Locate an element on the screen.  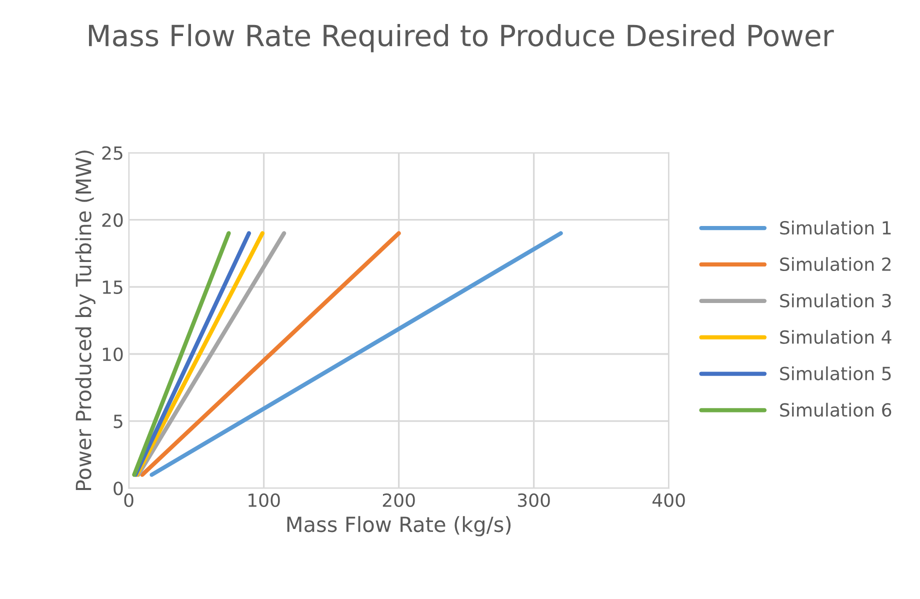
x-tick-label: 100 is located at coordinates (264, 500).